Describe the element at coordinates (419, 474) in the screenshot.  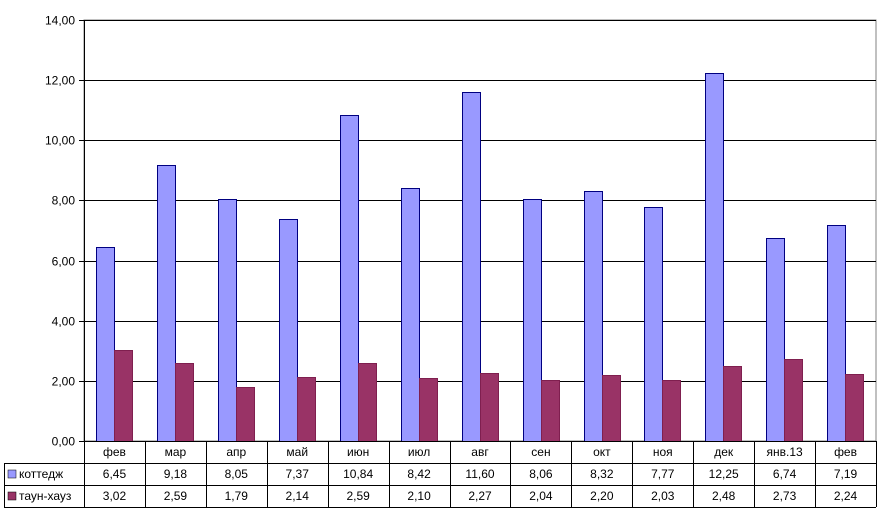
I see `data-label: 8,42` at that location.